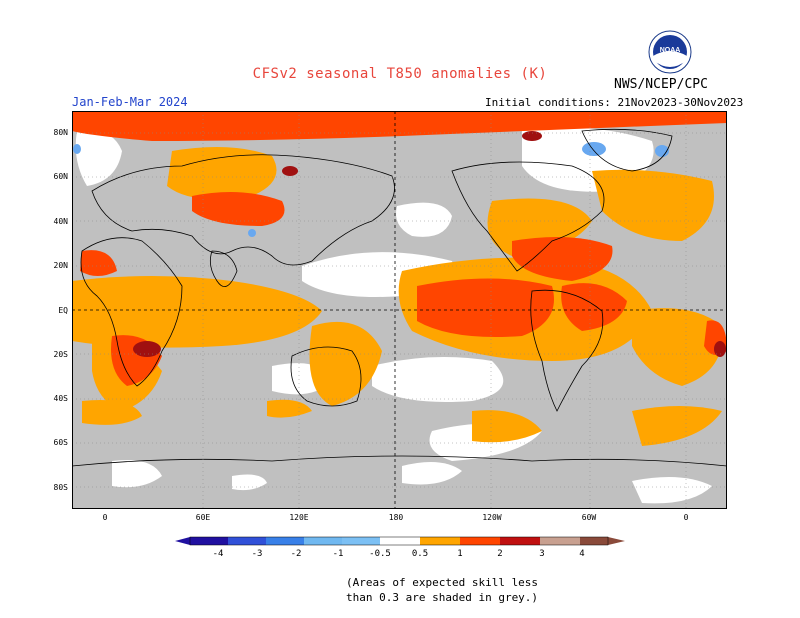 This screenshot has height=618, width=800. What do you see at coordinates (541, 554) in the screenshot?
I see `colorbar-label: 3` at bounding box center [541, 554].